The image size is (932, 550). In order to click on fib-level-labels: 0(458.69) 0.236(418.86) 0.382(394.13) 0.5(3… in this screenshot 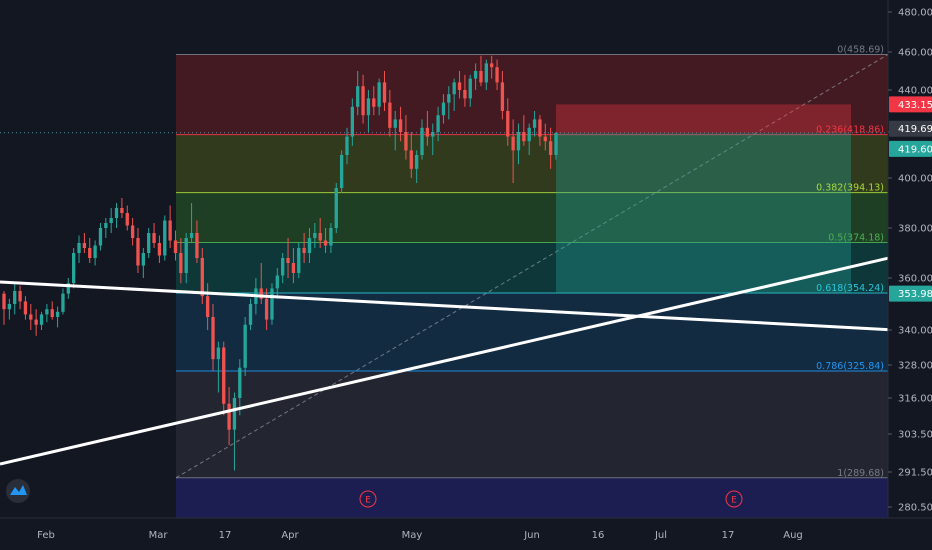, I will do `click(850, 261)`.